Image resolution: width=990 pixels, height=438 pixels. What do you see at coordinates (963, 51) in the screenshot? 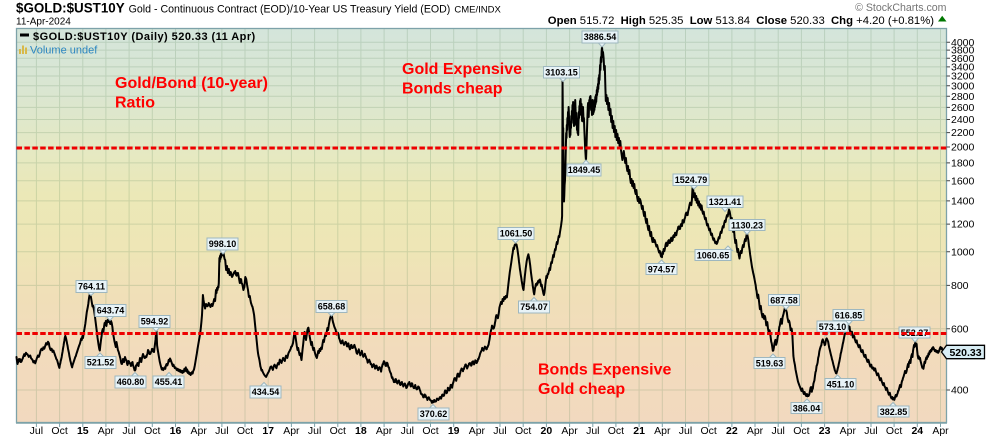
I see `svg-text: 3800` at bounding box center [963, 51].